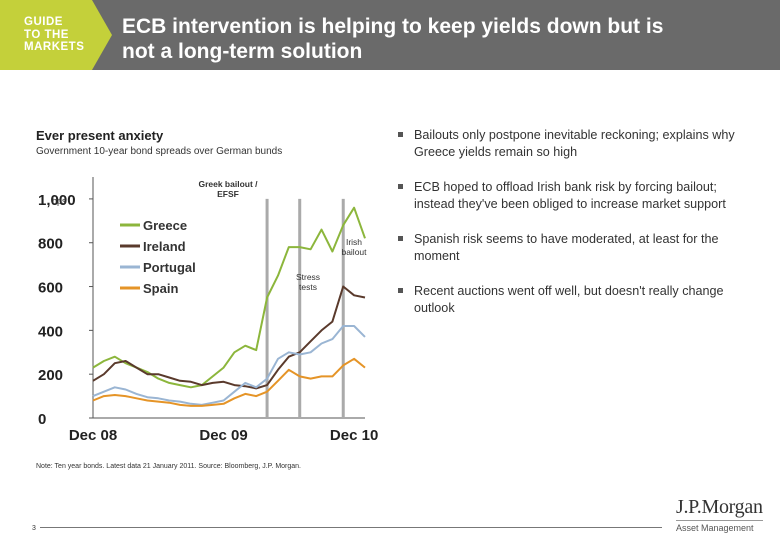 This screenshot has width=780, height=540. What do you see at coordinates (223, 435) in the screenshot?
I see `x-tick-label: Dec 09` at bounding box center [223, 435].